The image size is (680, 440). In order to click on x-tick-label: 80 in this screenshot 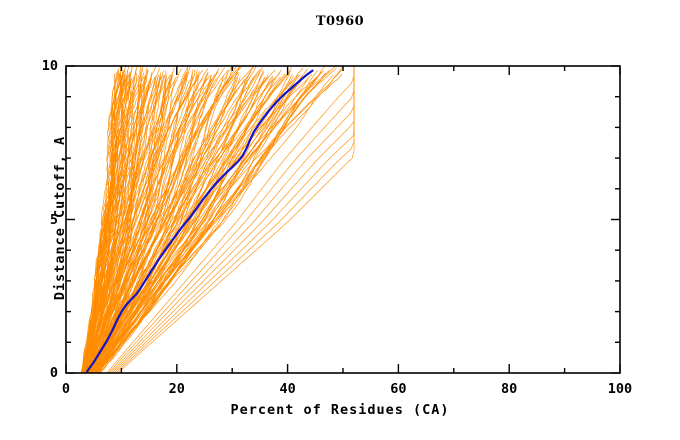, I will do `click(509, 389)`.